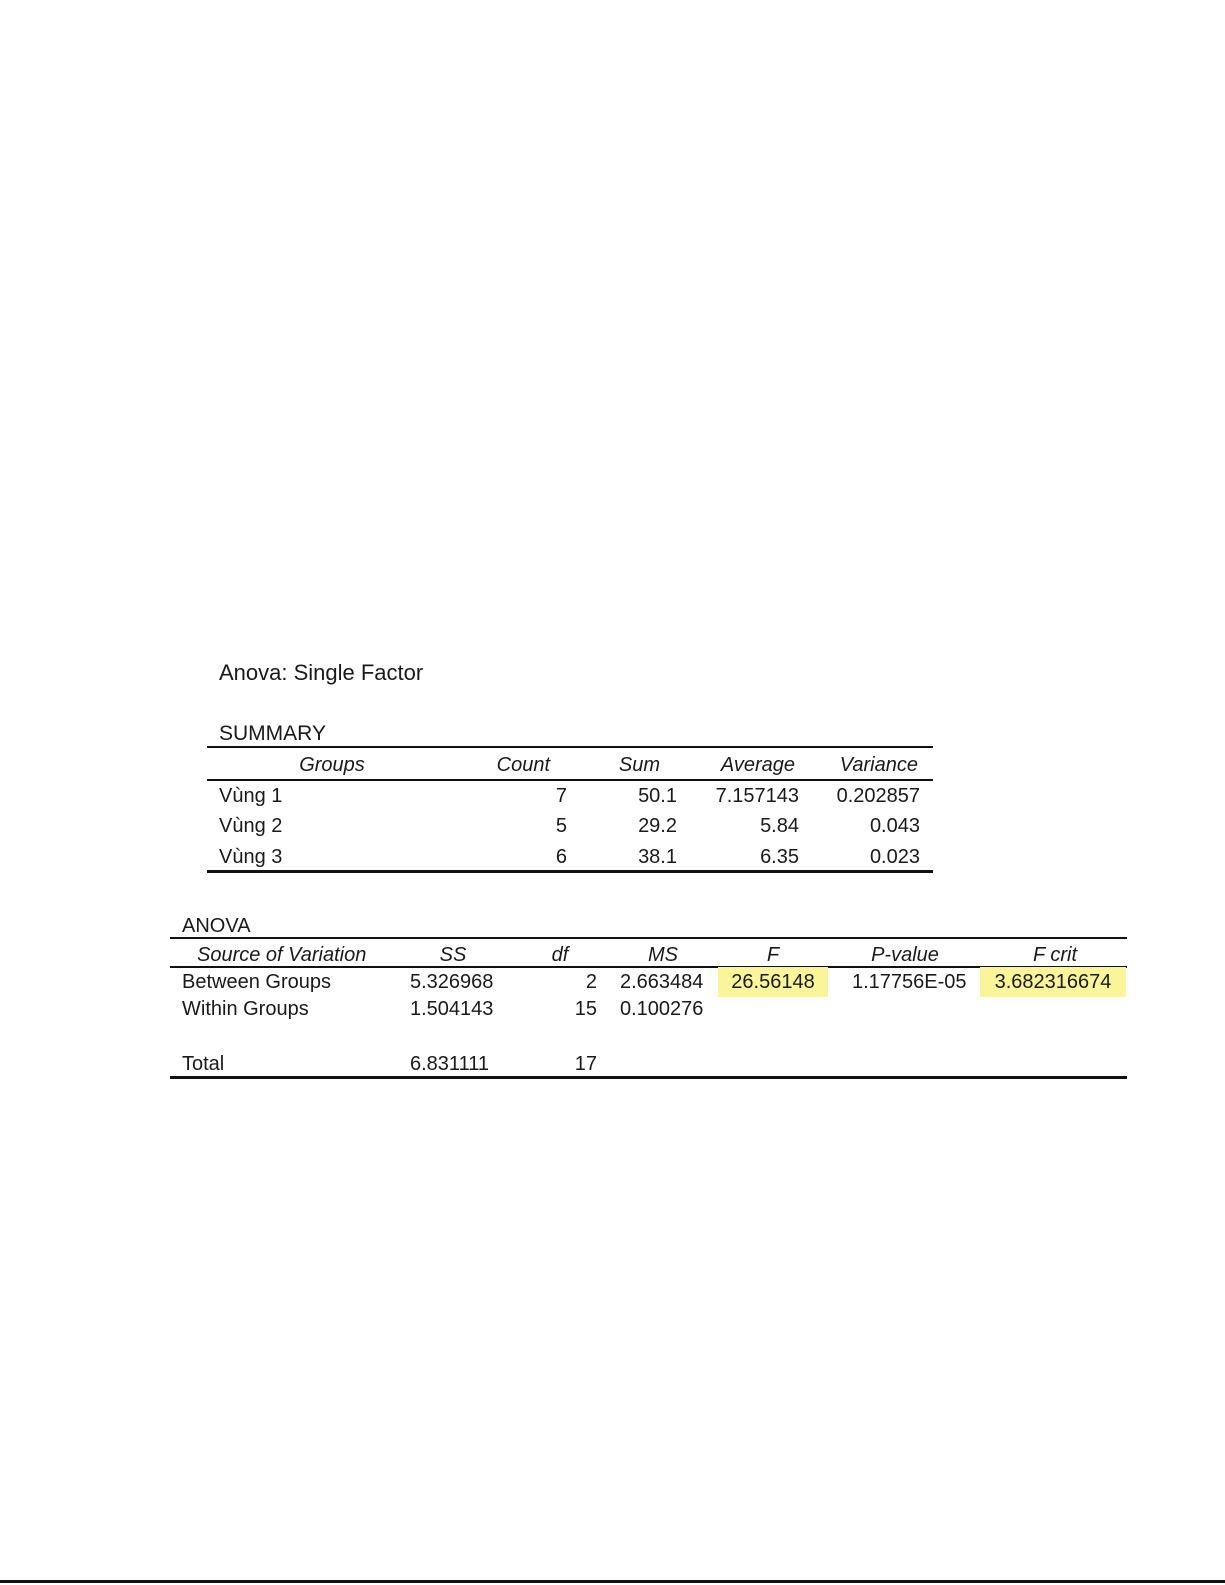 Image resolution: width=1225 pixels, height=1585 pixels. What do you see at coordinates (452, 1009) in the screenshot?
I see `ss-cell: 1.504143` at bounding box center [452, 1009].